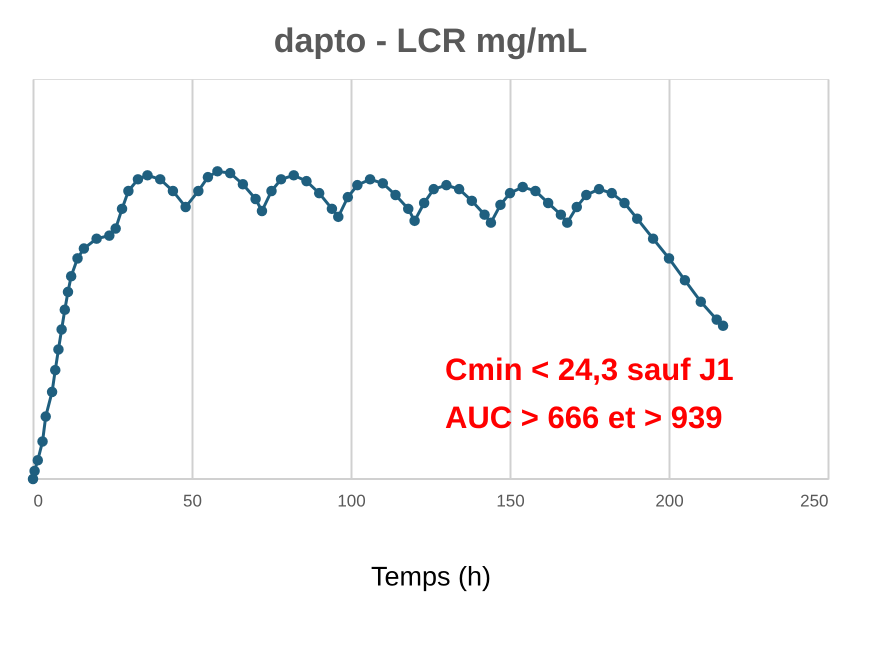 The width and height of the screenshot is (877, 651). What do you see at coordinates (589, 369) in the screenshot?
I see `annotation: Cmin < 24,3 sauf J1` at bounding box center [589, 369].